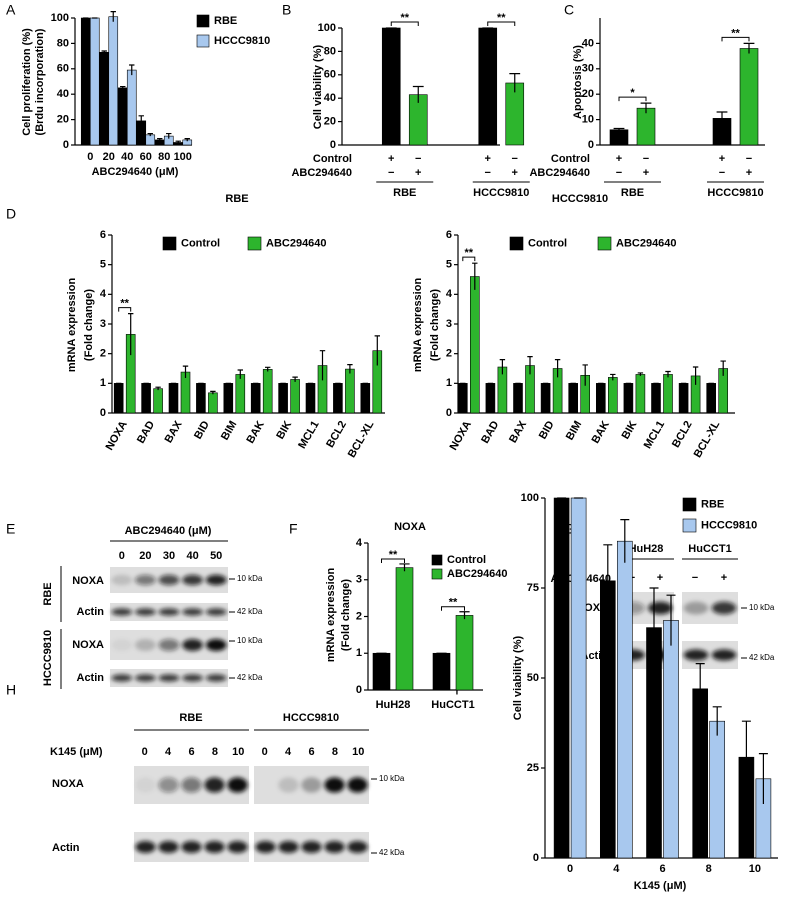 The height and width of the screenshot is (897, 791). I want to click on blot-treatment: K145 (μM), so click(76, 752).